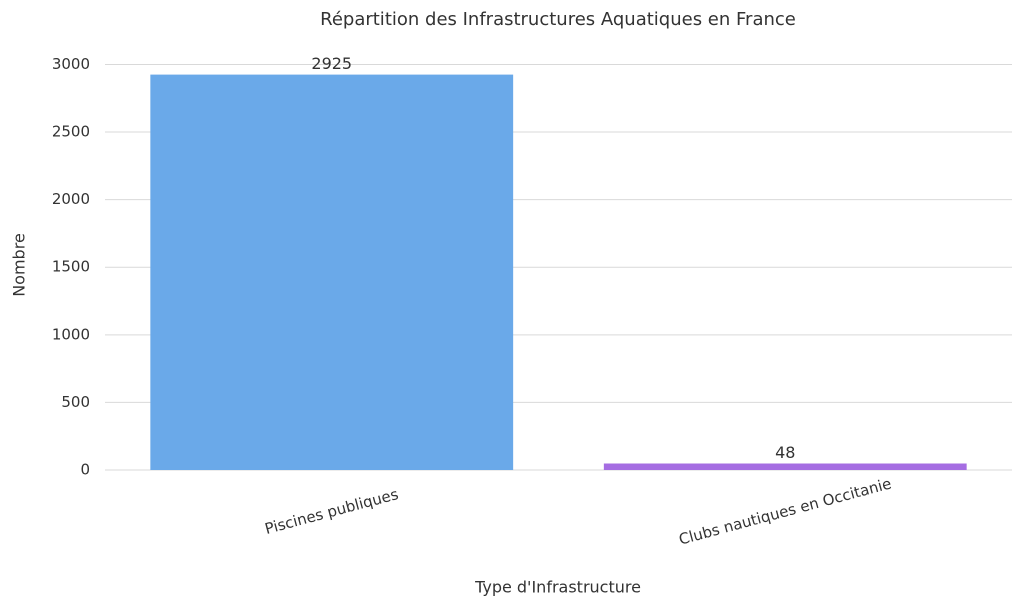 The height and width of the screenshot is (608, 1024). What do you see at coordinates (71, 199) in the screenshot?
I see `y-tick-label: 2000` at bounding box center [71, 199].